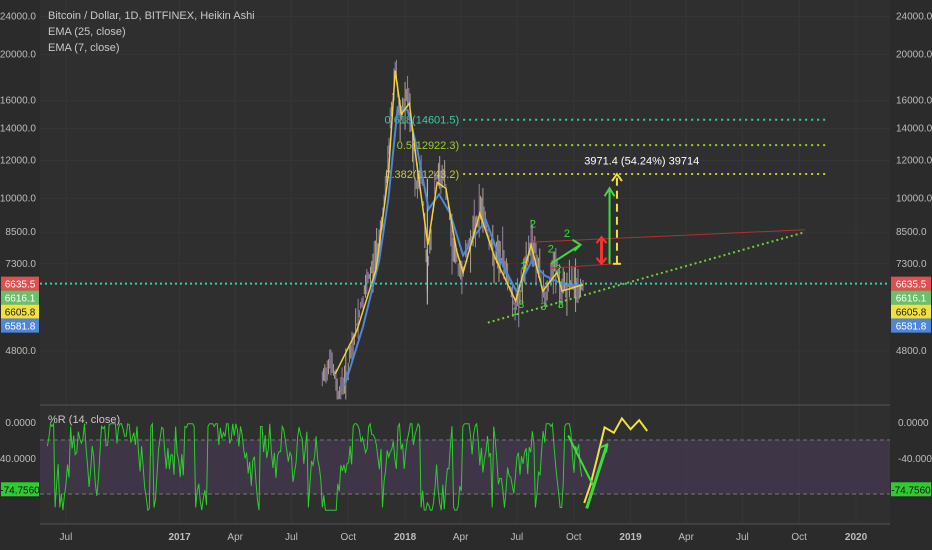 The height and width of the screenshot is (550, 932). What do you see at coordinates (18, 101) in the screenshot?
I see `y-tick-left-label: 16000.0` at bounding box center [18, 101].